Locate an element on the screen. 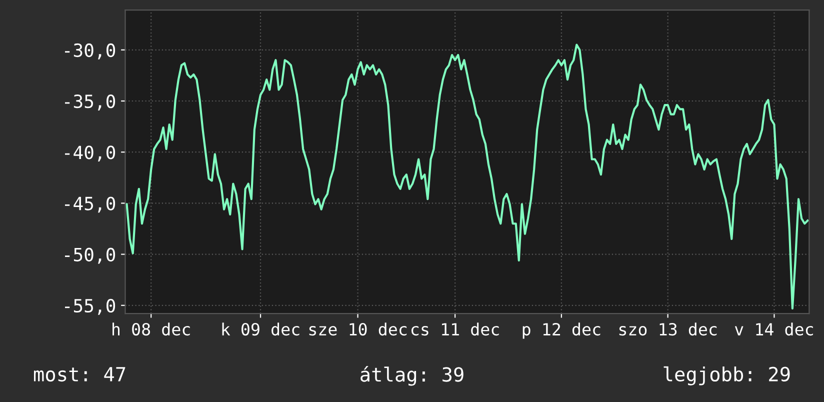 The width and height of the screenshot is (824, 402). x-tick-label: v 14 dec is located at coordinates (773, 329).